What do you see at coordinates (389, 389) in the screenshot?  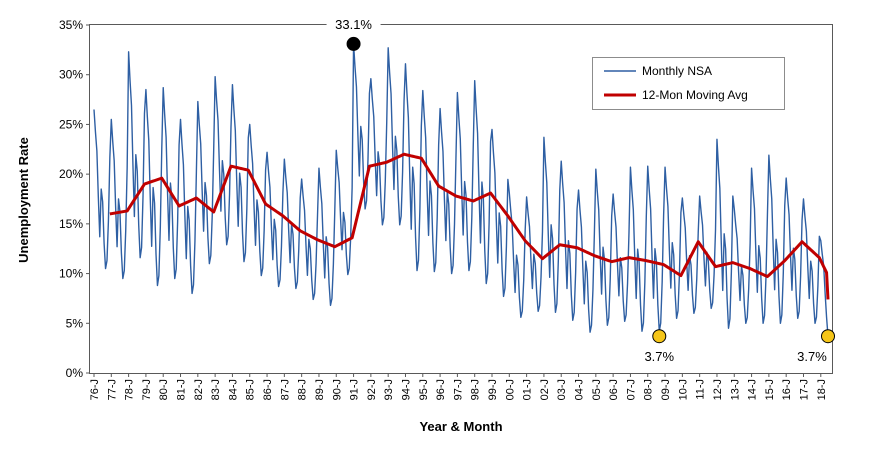 I see `x-tick-label: 93-J` at bounding box center [389, 389].